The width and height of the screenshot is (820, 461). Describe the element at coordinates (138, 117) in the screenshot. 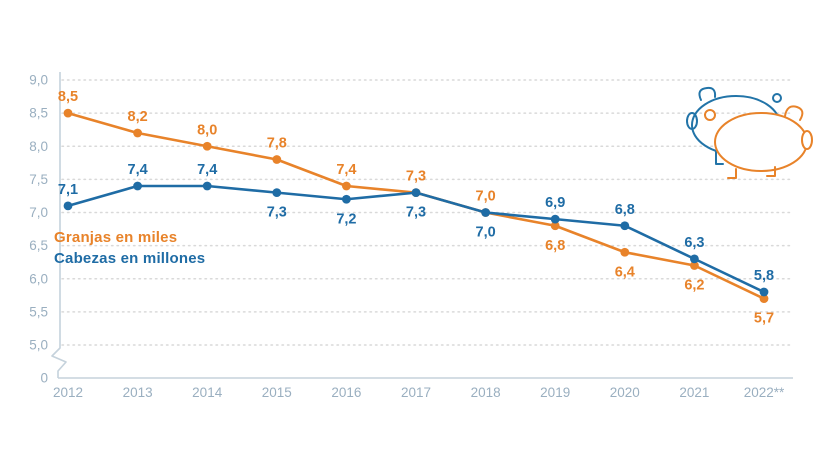

I see `data-point-label: 8,2` at that location.